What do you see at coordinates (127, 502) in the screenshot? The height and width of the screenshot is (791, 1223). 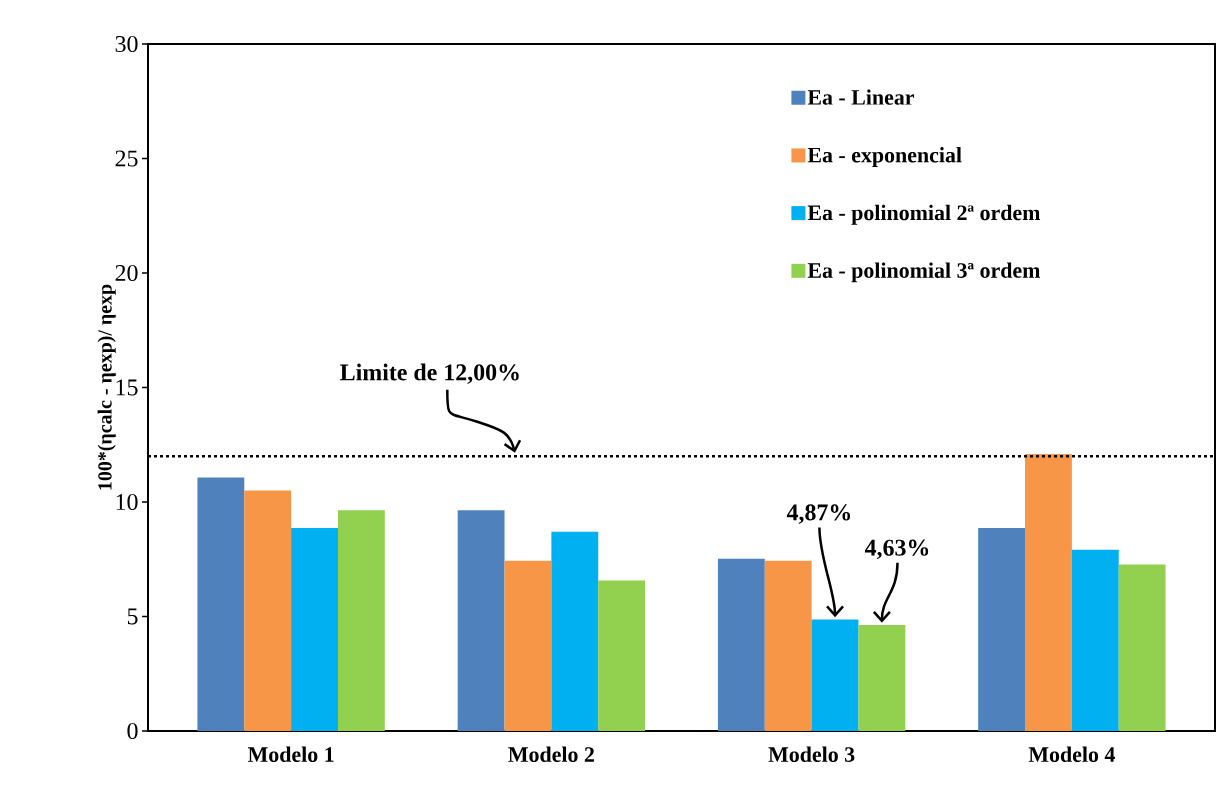 I see `y-tick-label: 10` at bounding box center [127, 502].